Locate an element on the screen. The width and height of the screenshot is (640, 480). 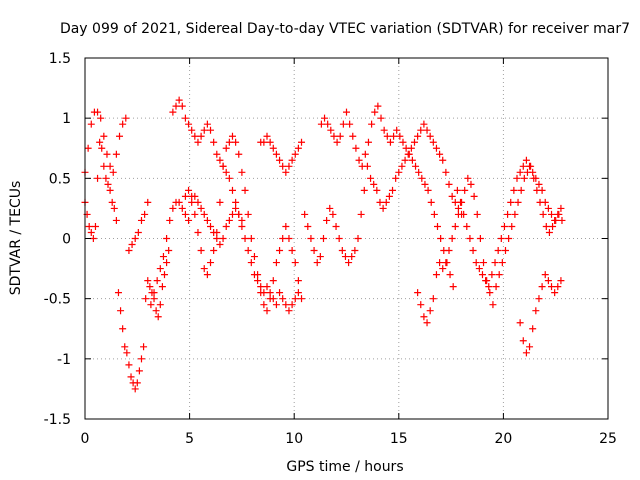
series-s1 is located at coordinates (163, 208).